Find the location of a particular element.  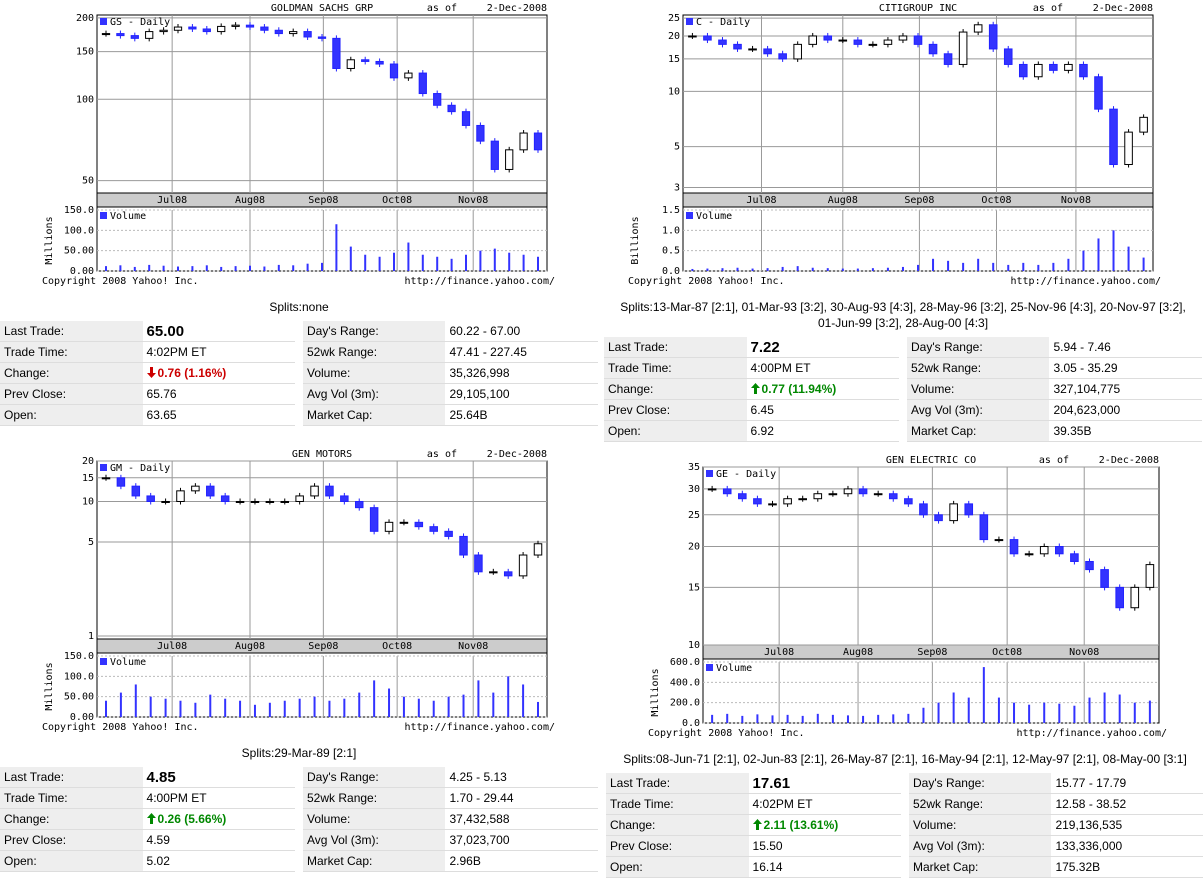

quote-text: 4.59 is located at coordinates (158, 840).